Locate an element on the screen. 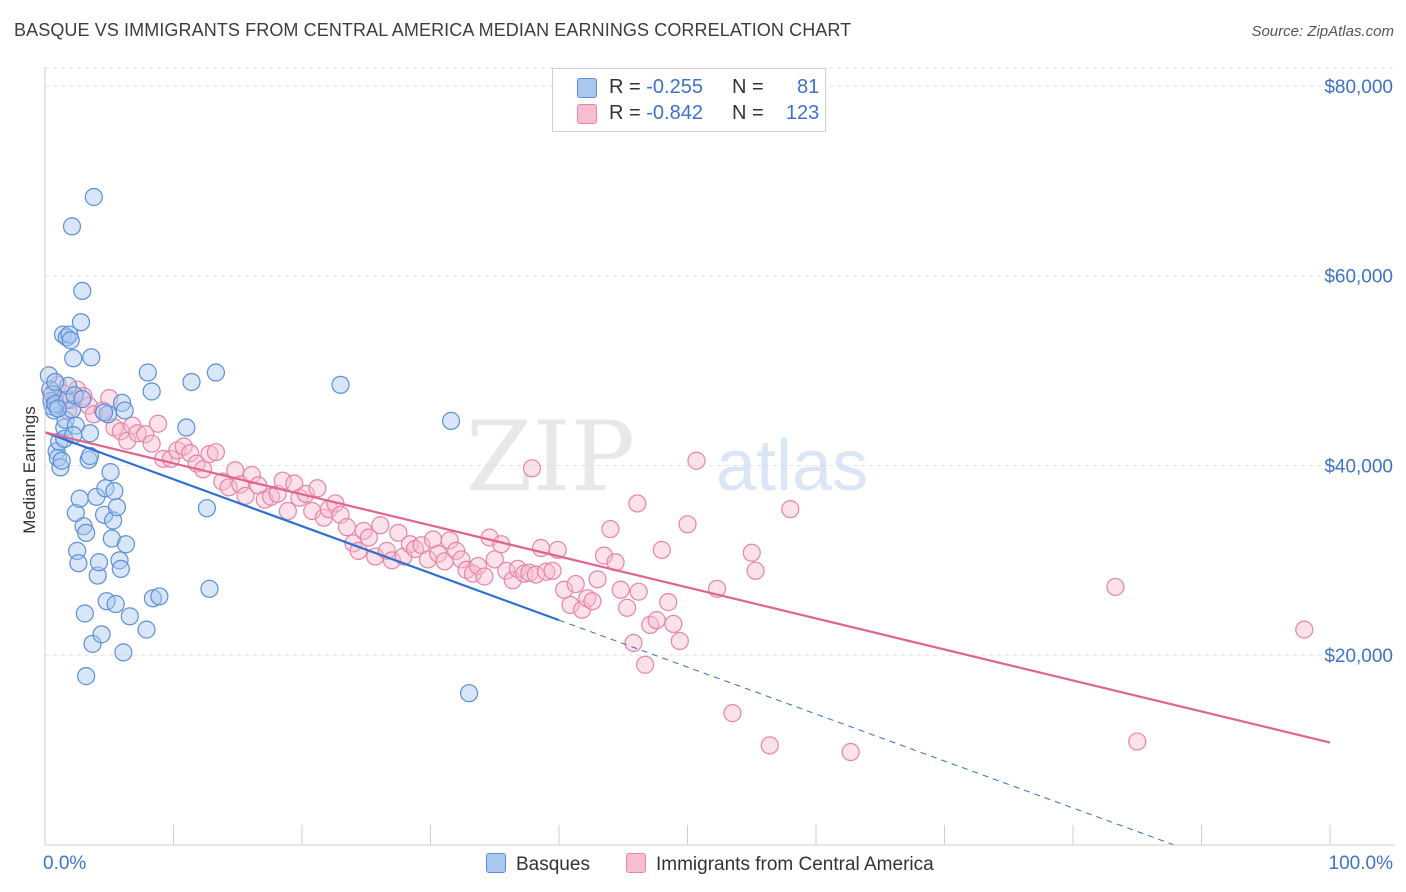 The height and width of the screenshot is (892, 1406). watermark-zip: ZIP is located at coordinates (550, 457).